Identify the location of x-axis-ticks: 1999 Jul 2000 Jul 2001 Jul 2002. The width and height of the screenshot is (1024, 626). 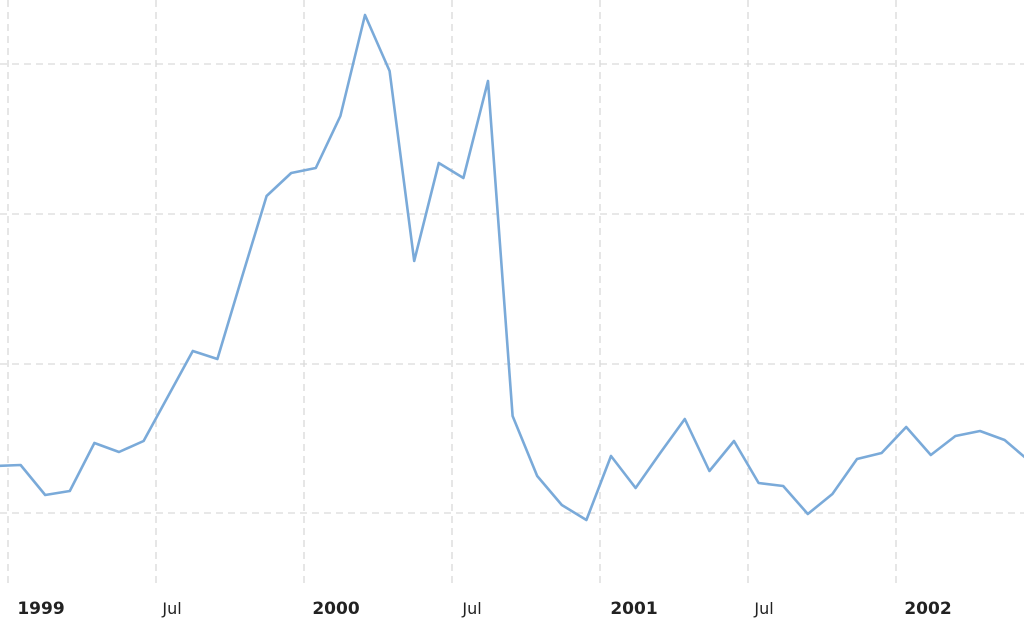
(484, 609).